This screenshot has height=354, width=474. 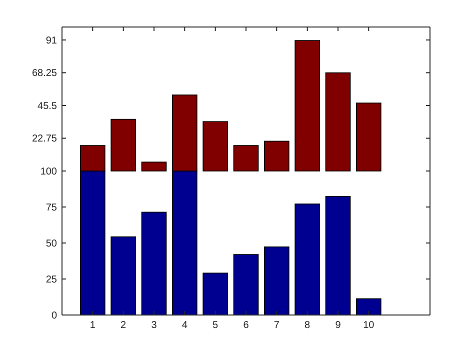 What do you see at coordinates (123, 325) in the screenshot?
I see `x-tick-label: 2` at bounding box center [123, 325].